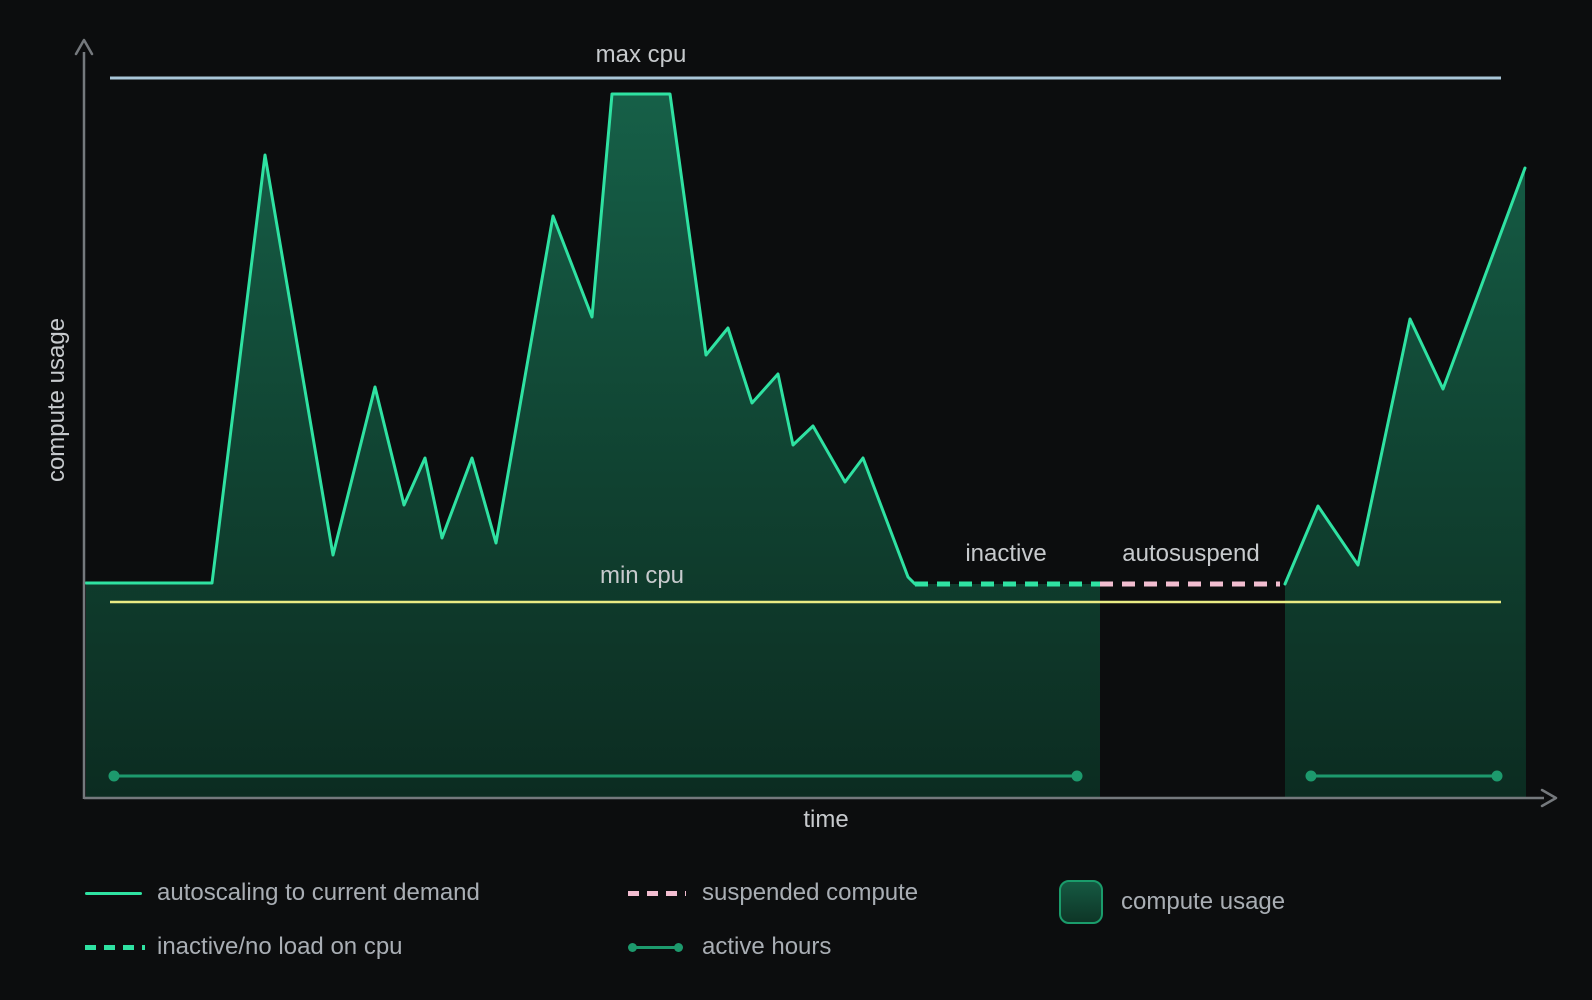 Image resolution: width=1592 pixels, height=1000 pixels. What do you see at coordinates (767, 946) in the screenshot?
I see `legend-label: active hours` at bounding box center [767, 946].